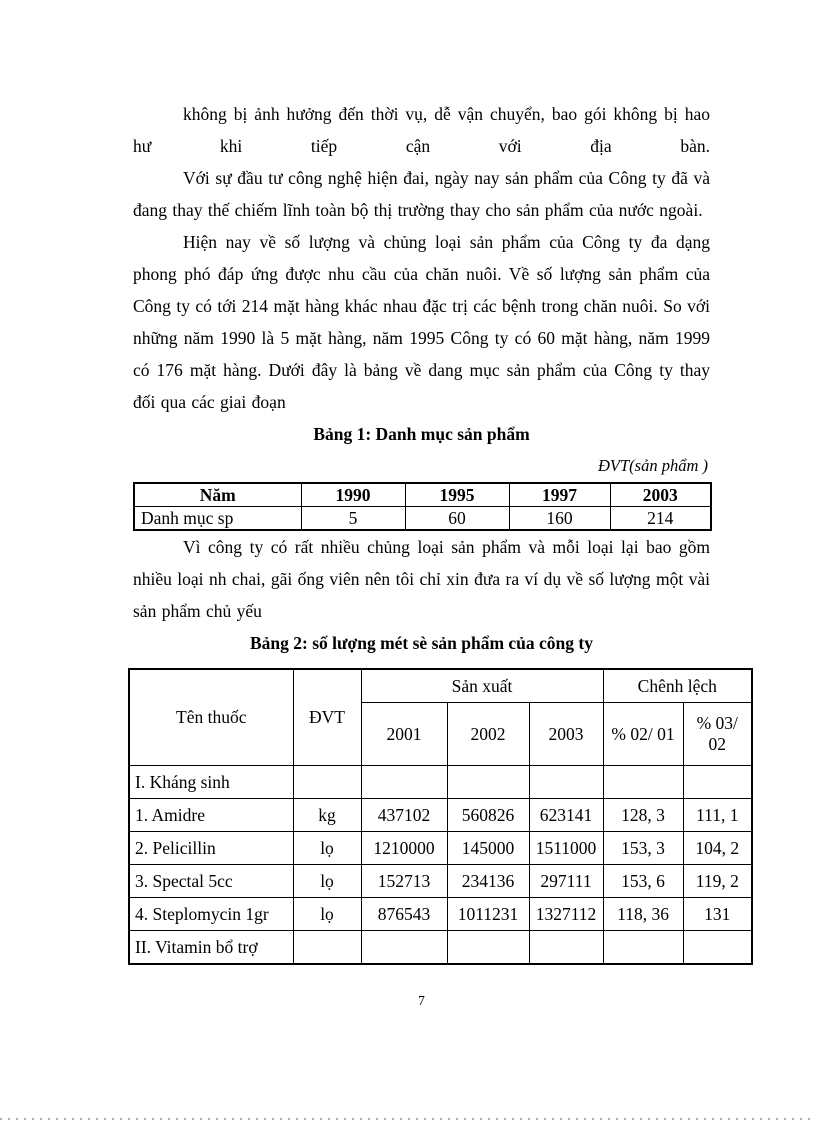 The image size is (816, 1123). Describe the element at coordinates (211, 947) in the screenshot. I see `table2-cell: II. Vitamin bổ trợ` at that location.